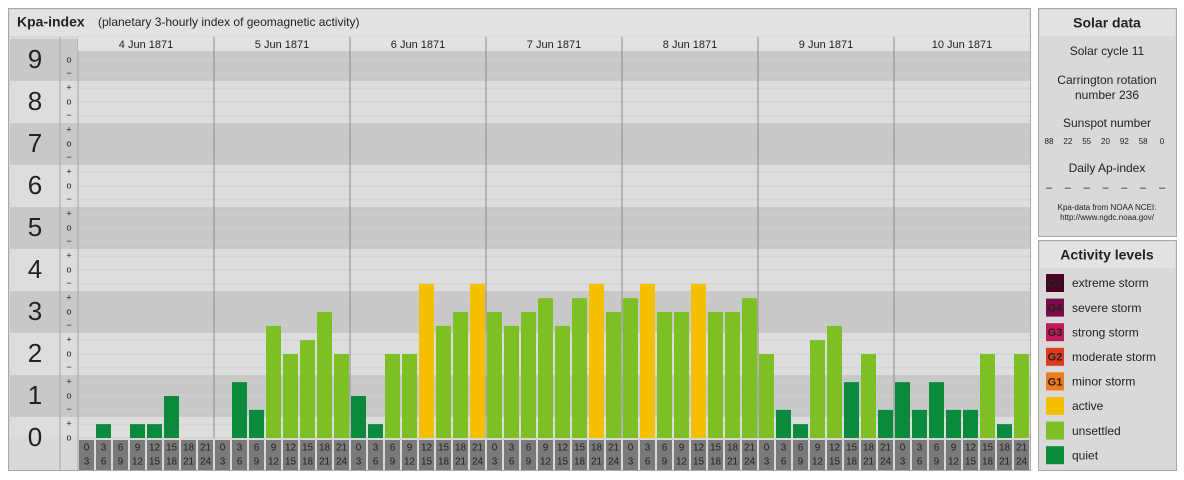  What do you see at coordinates (1107, 51) in the screenshot?
I see `solar-cycle: Solar cycle 11` at bounding box center [1107, 51].